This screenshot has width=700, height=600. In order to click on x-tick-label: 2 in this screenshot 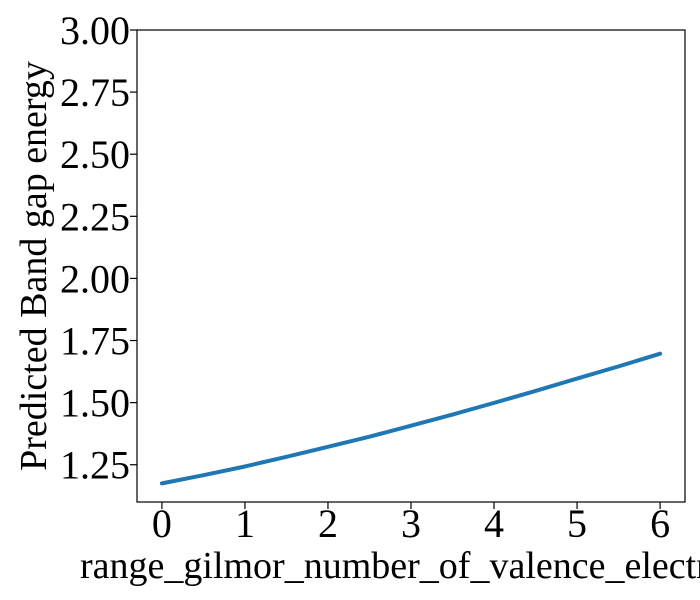, I will do `click(328, 523)`.